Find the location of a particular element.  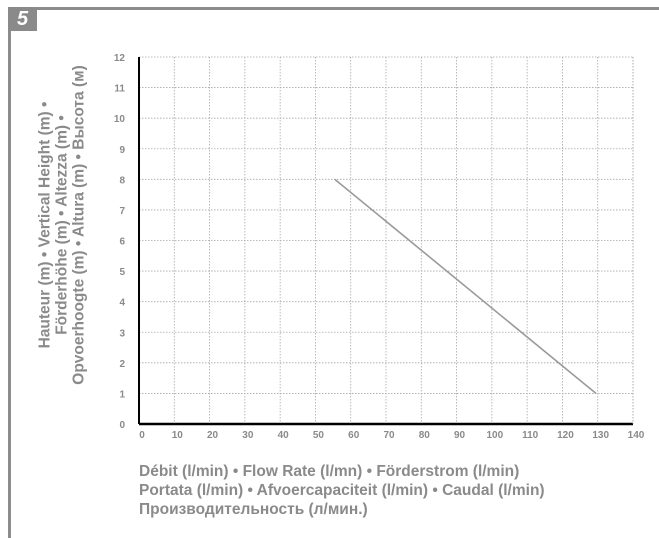

y-tick-label: 8 is located at coordinates (122, 180).